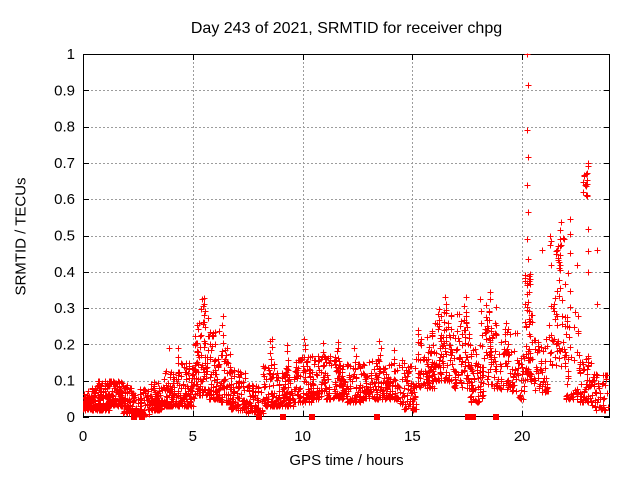  What do you see at coordinates (412, 436) in the screenshot?
I see `svg-text: 15` at bounding box center [412, 436].